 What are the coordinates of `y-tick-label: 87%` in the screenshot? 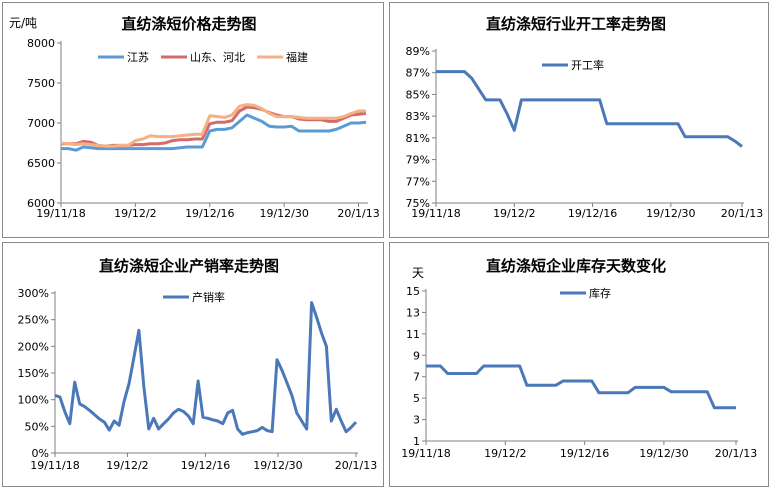 It's located at (418, 73).